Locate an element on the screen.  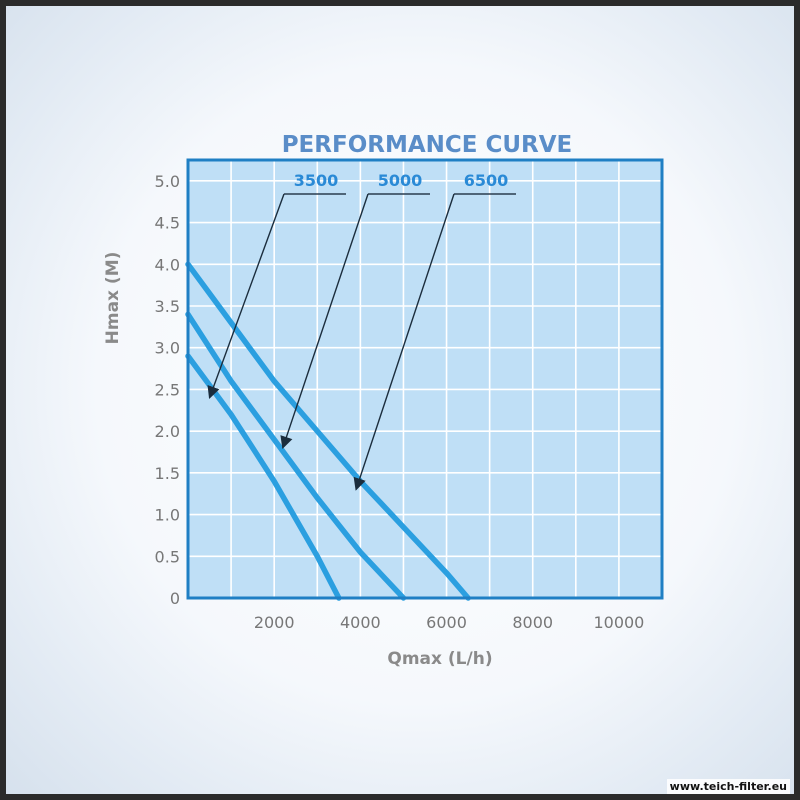
y-tick-label: 0 is located at coordinates (175, 598).